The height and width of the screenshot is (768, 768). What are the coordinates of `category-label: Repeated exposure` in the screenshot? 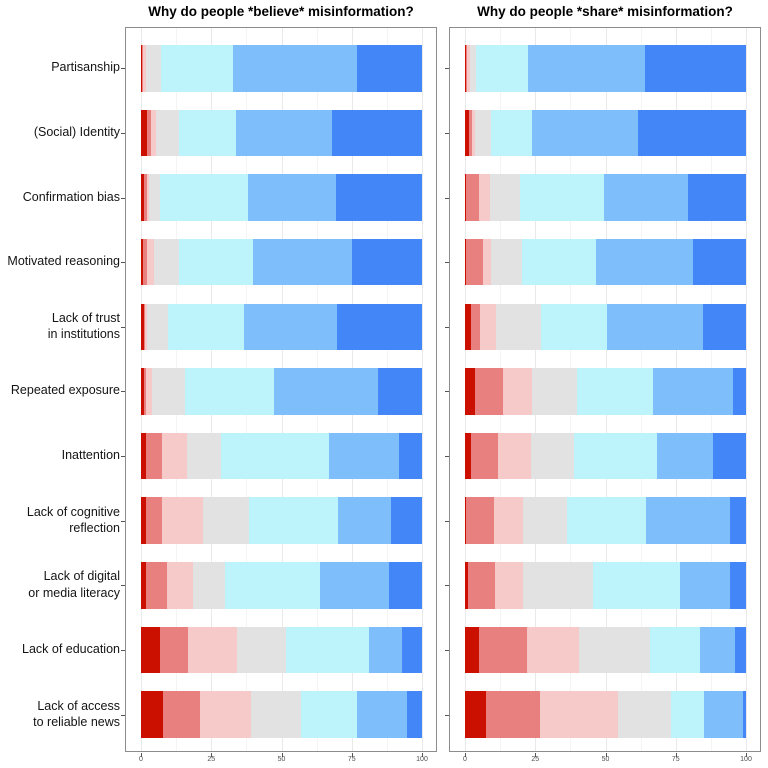 It's located at (65, 390).